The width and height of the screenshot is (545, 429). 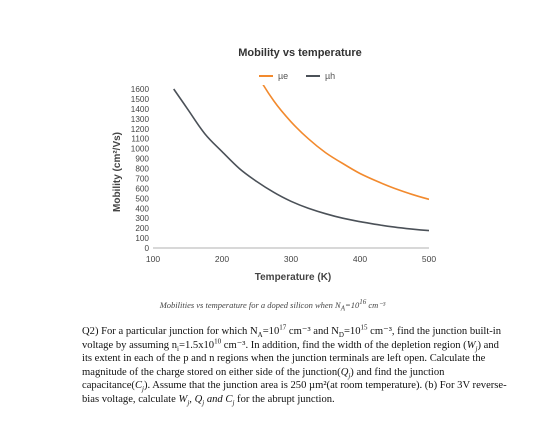 What do you see at coordinates (142, 198) in the screenshot?
I see `y-tick-label: 500` at bounding box center [142, 198].